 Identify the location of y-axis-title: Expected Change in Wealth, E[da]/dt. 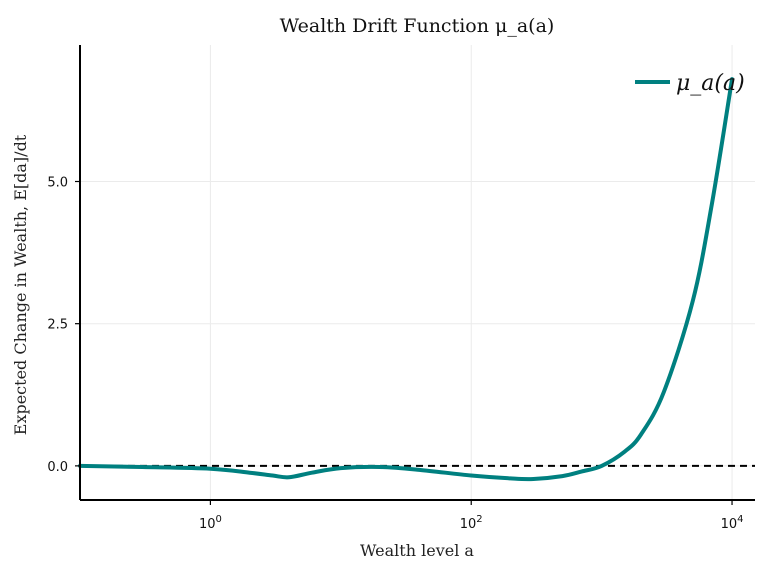
(20, 284).